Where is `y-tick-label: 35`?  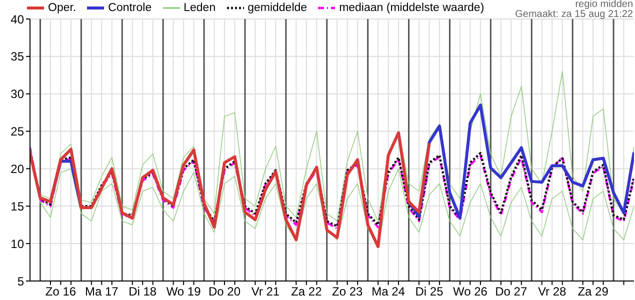 y-tick-label: 35 is located at coordinates (17, 57).